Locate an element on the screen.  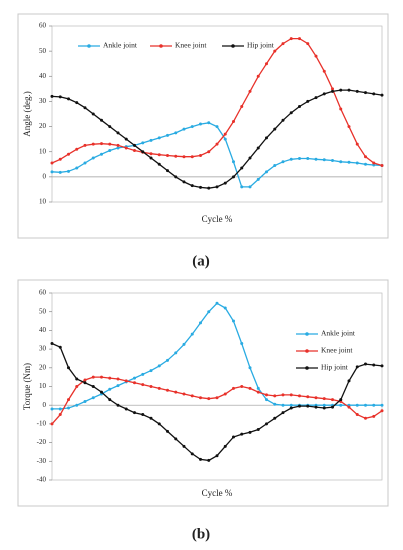
y-tick-label: 20 is located at coordinates (43, 126).